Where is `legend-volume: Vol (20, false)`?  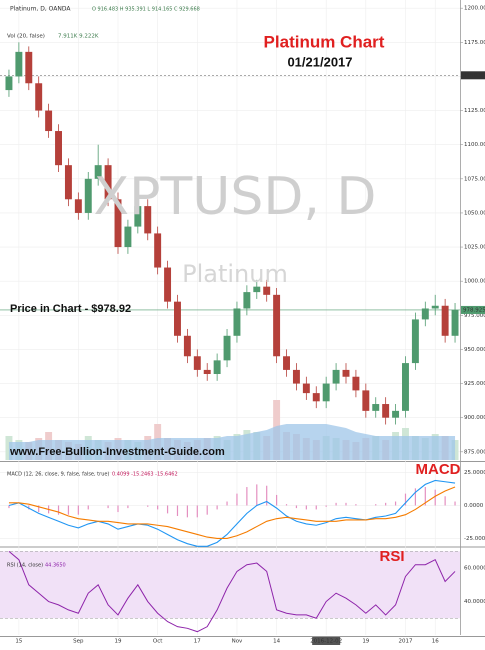
legend-volume: Vol (20, false) is located at coordinates (26, 37).